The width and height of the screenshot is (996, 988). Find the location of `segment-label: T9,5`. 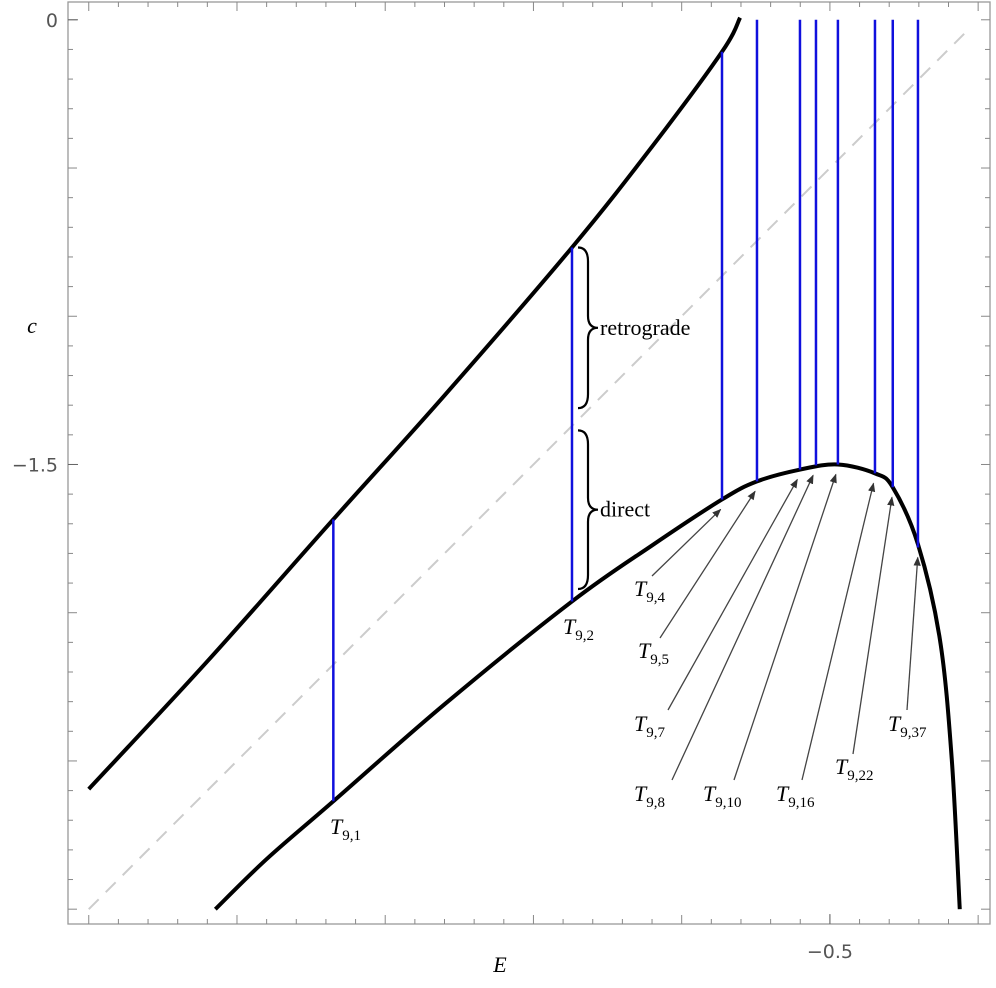

segment-label: T9,5 is located at coordinates (653, 653).